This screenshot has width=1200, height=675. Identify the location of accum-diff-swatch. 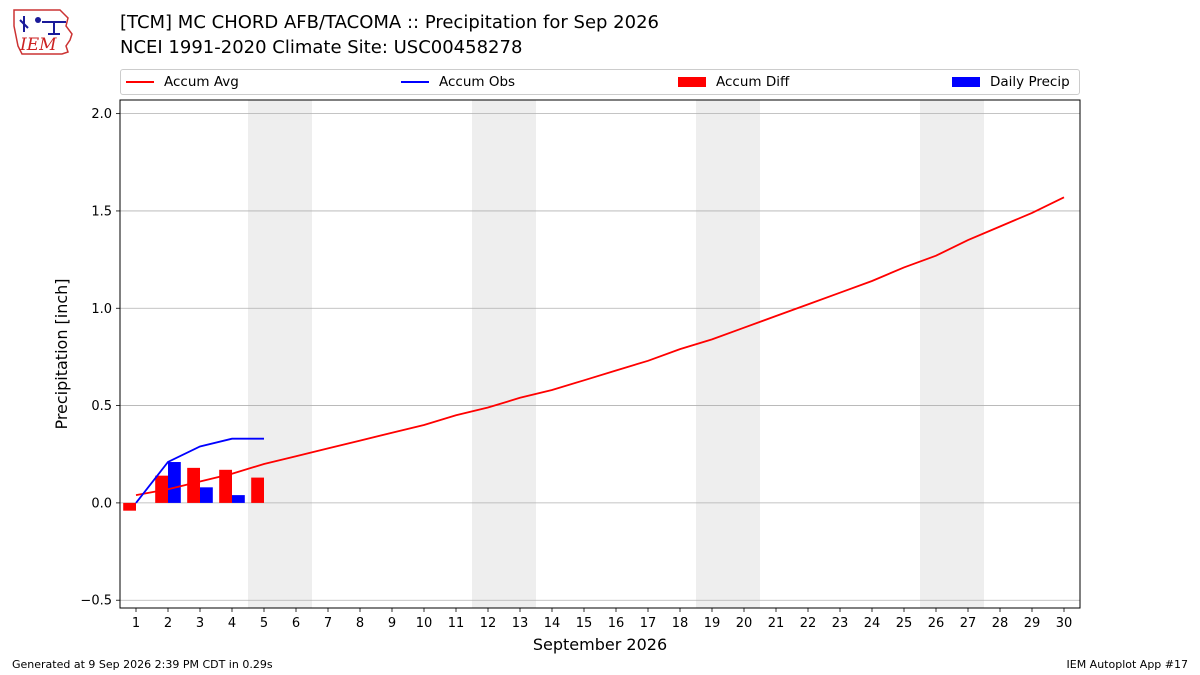
(692, 82).